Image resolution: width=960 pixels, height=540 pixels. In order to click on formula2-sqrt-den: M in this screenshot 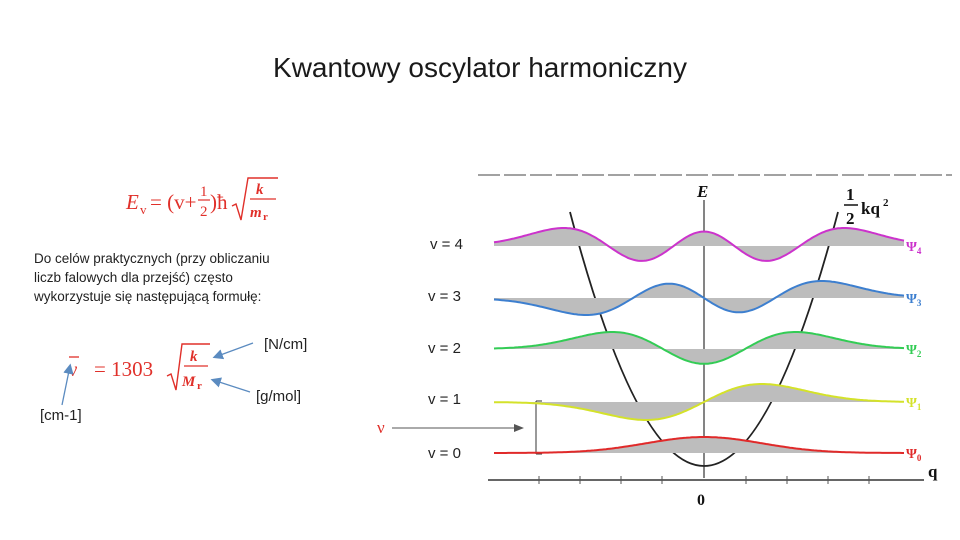, I will do `click(188, 382)`.